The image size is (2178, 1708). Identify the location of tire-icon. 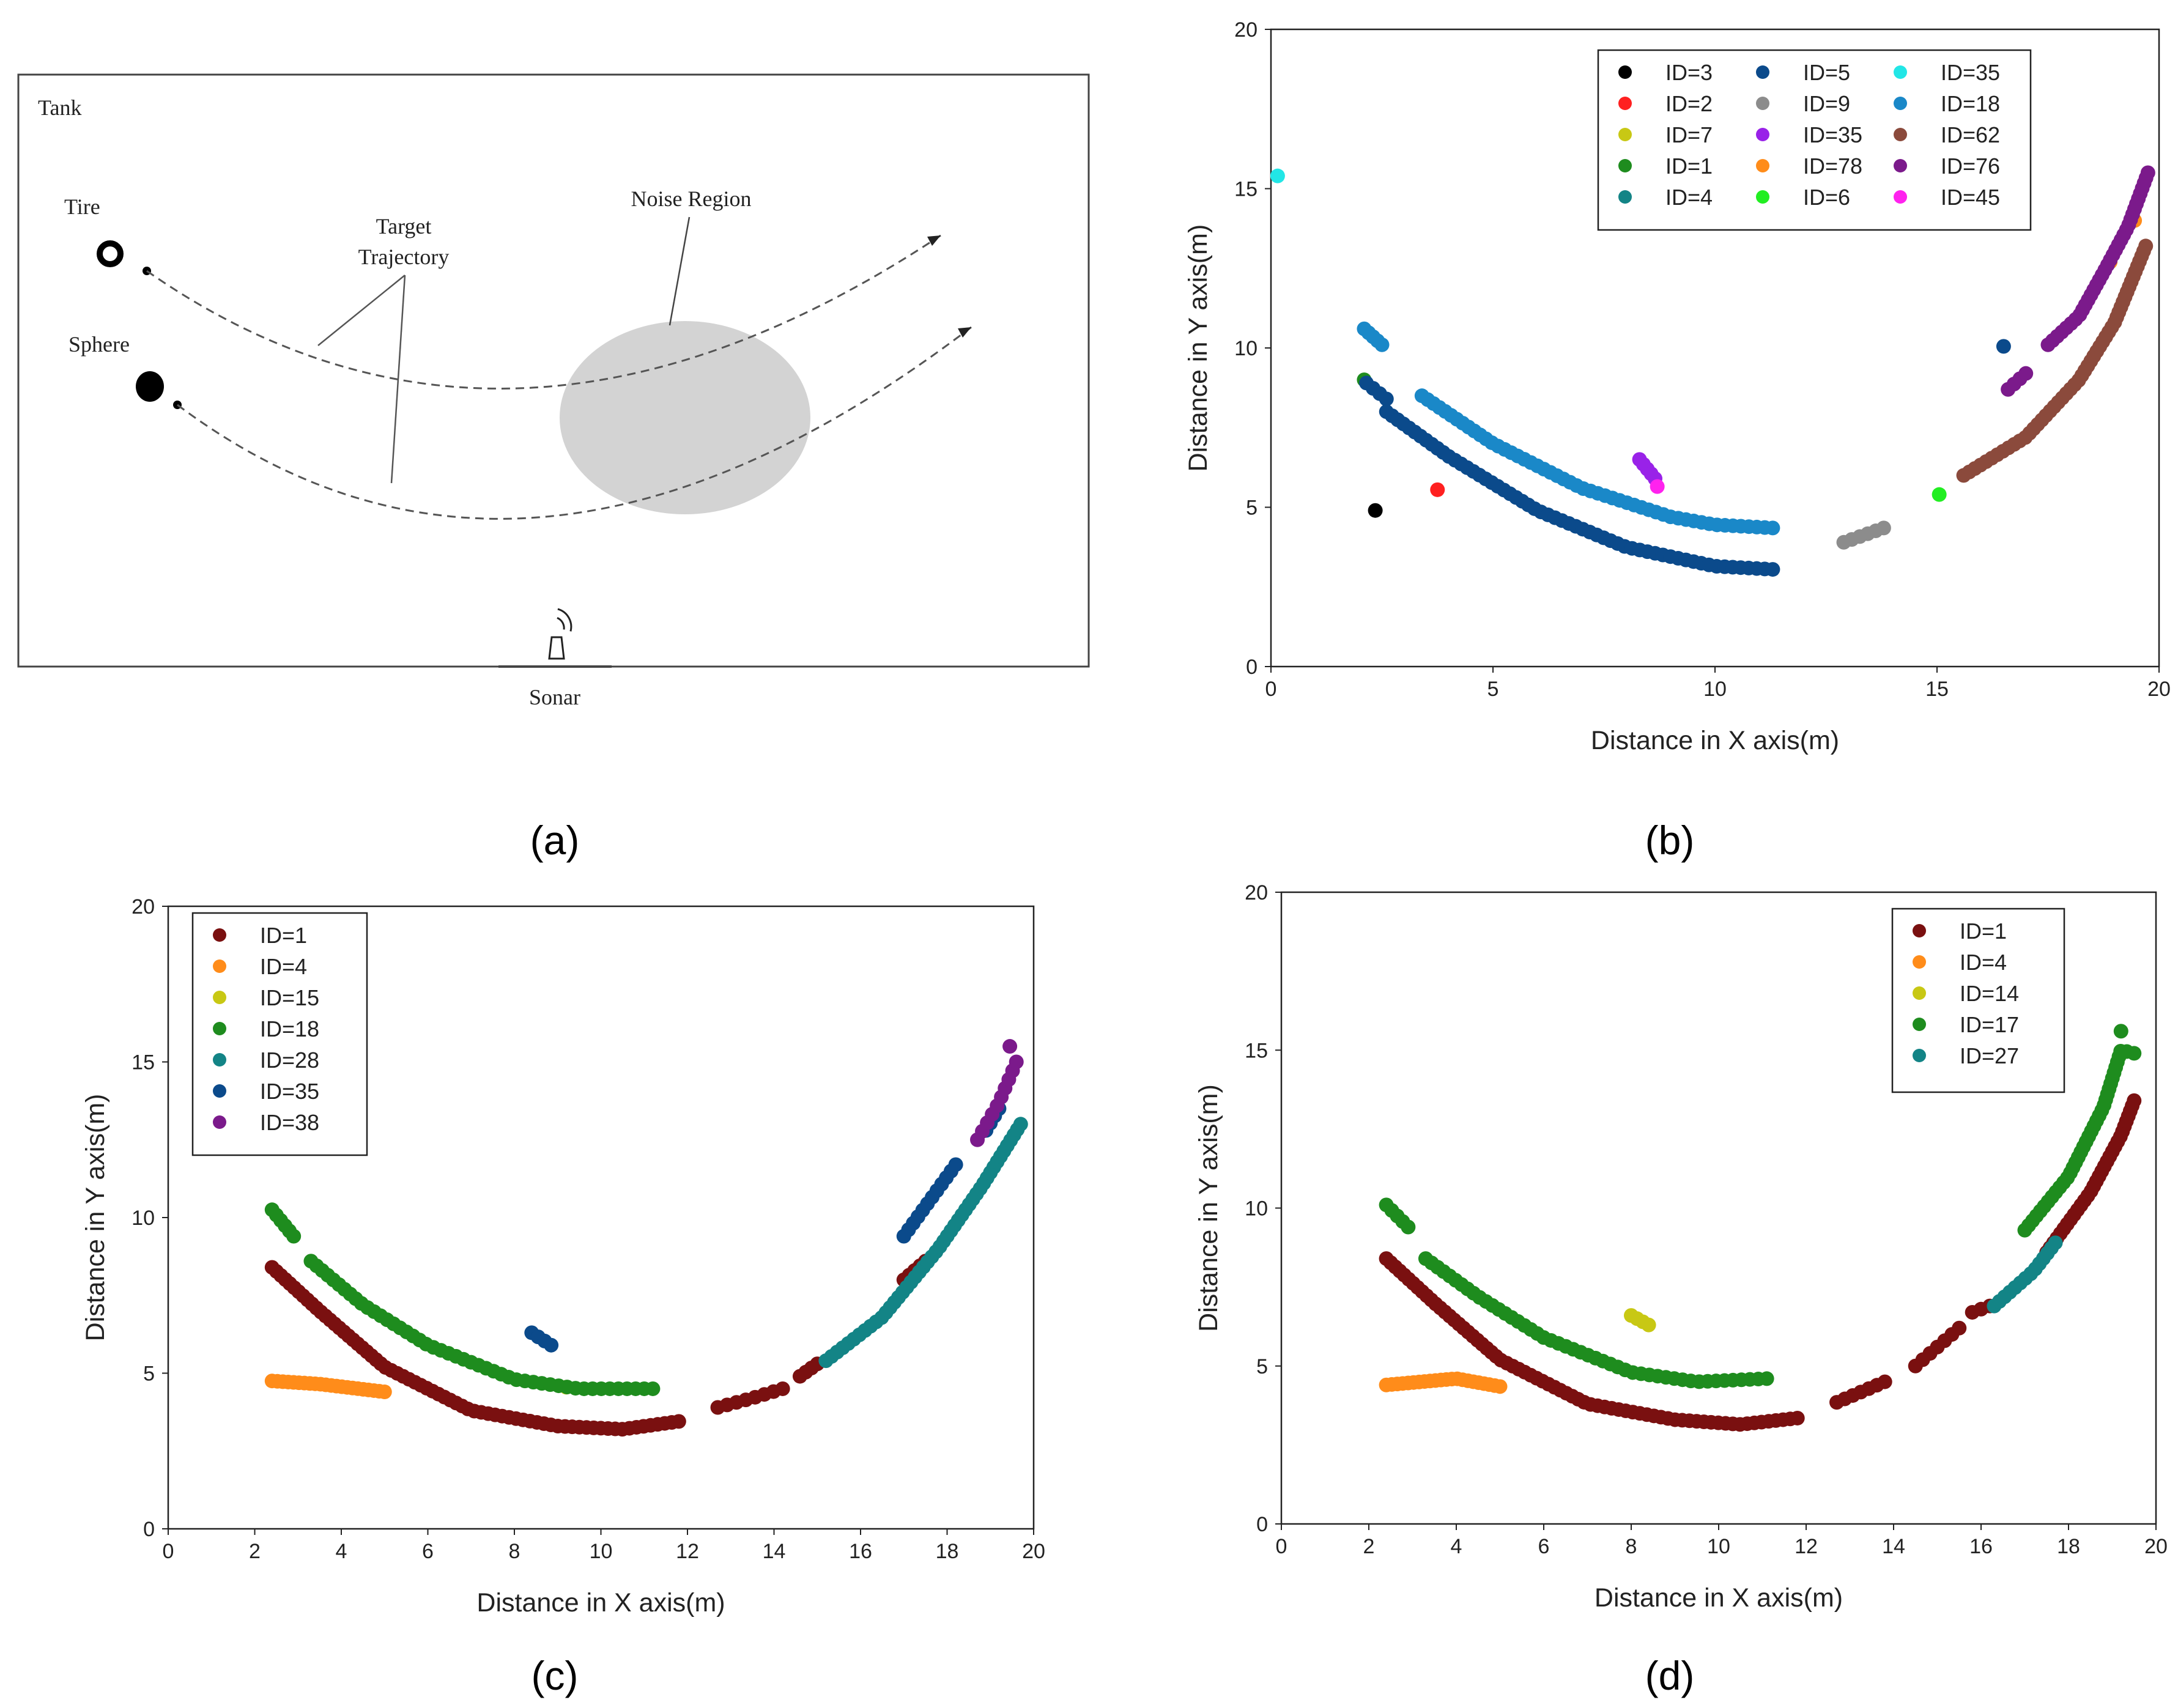
(110, 253).